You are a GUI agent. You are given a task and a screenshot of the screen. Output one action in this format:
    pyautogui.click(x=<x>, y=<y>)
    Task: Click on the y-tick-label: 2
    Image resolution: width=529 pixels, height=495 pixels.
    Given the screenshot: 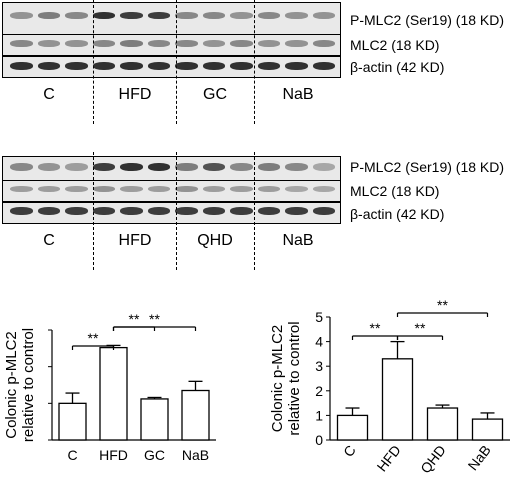 What is the action you would take?
    pyautogui.click(x=319, y=391)
    